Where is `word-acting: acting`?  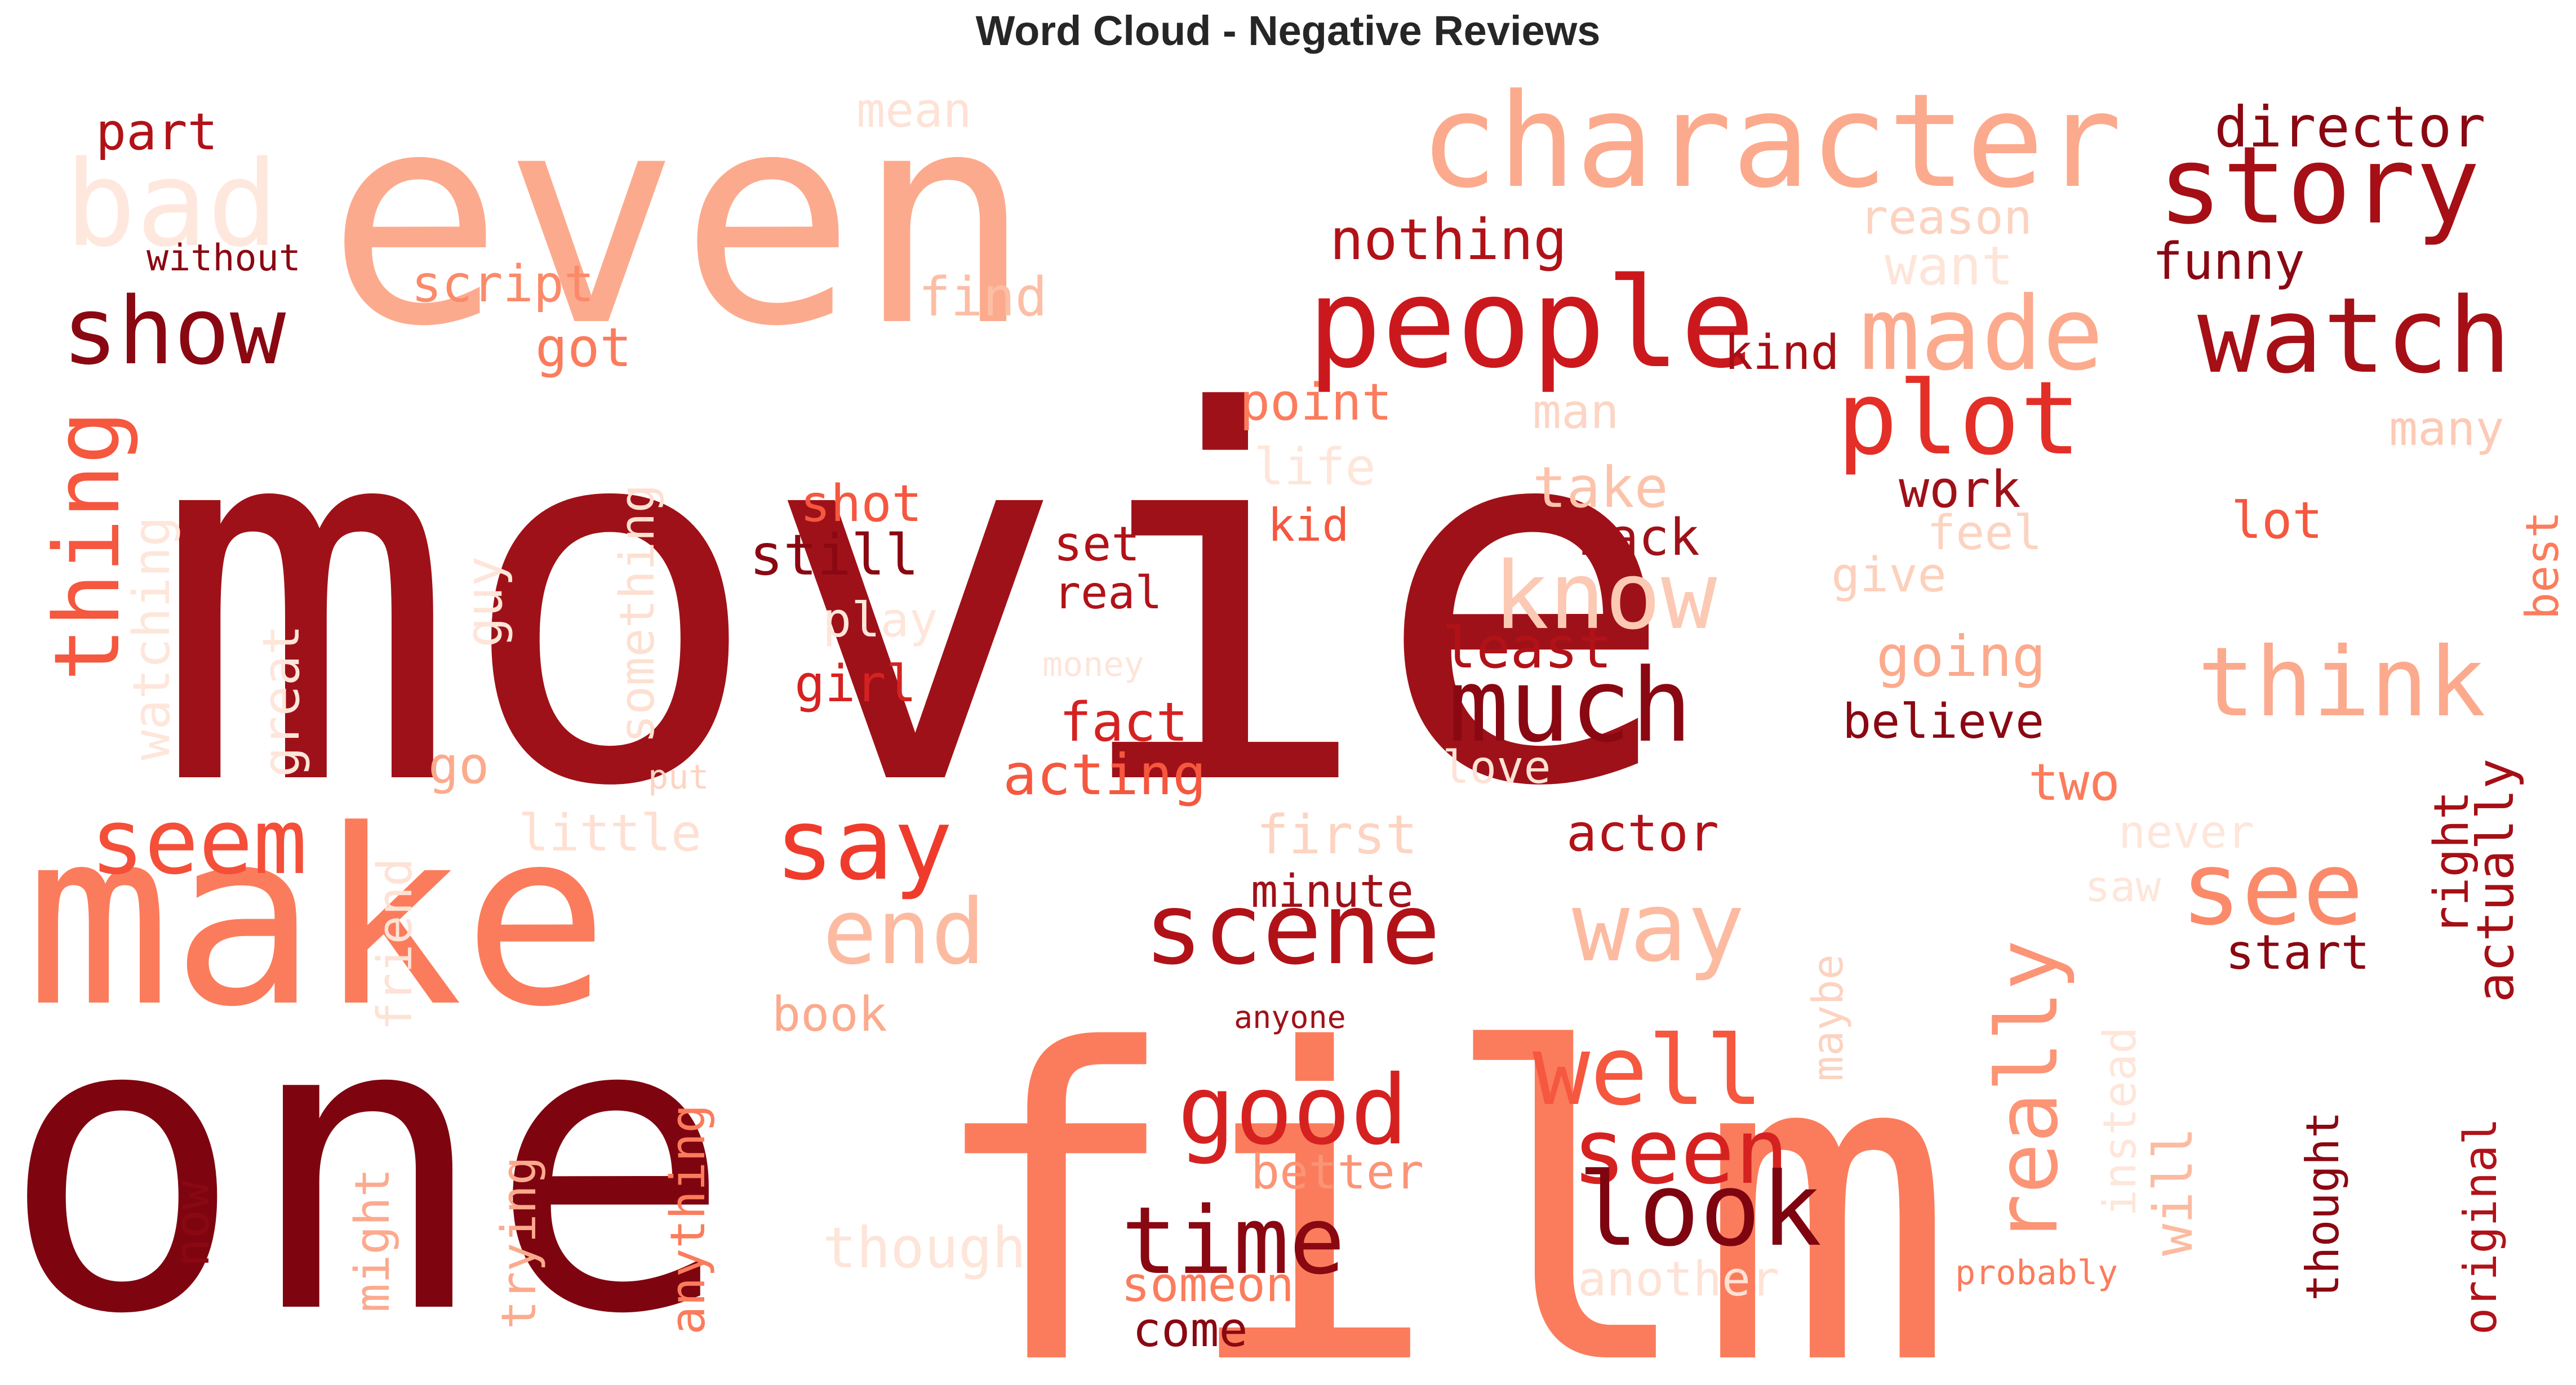 word-acting: acting is located at coordinates (1104, 775).